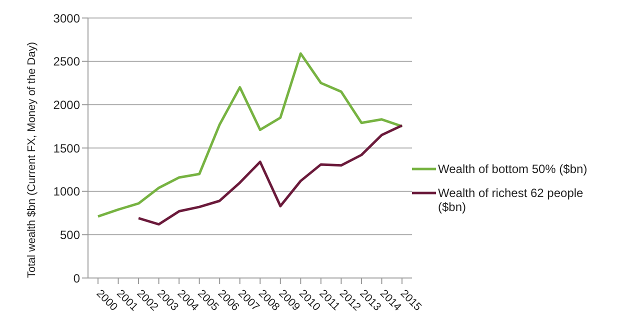  Describe the element at coordinates (32, 160) in the screenshot. I see `y-axis-title: Total wealth $bn (Current FX, Money of the Day)` at that location.